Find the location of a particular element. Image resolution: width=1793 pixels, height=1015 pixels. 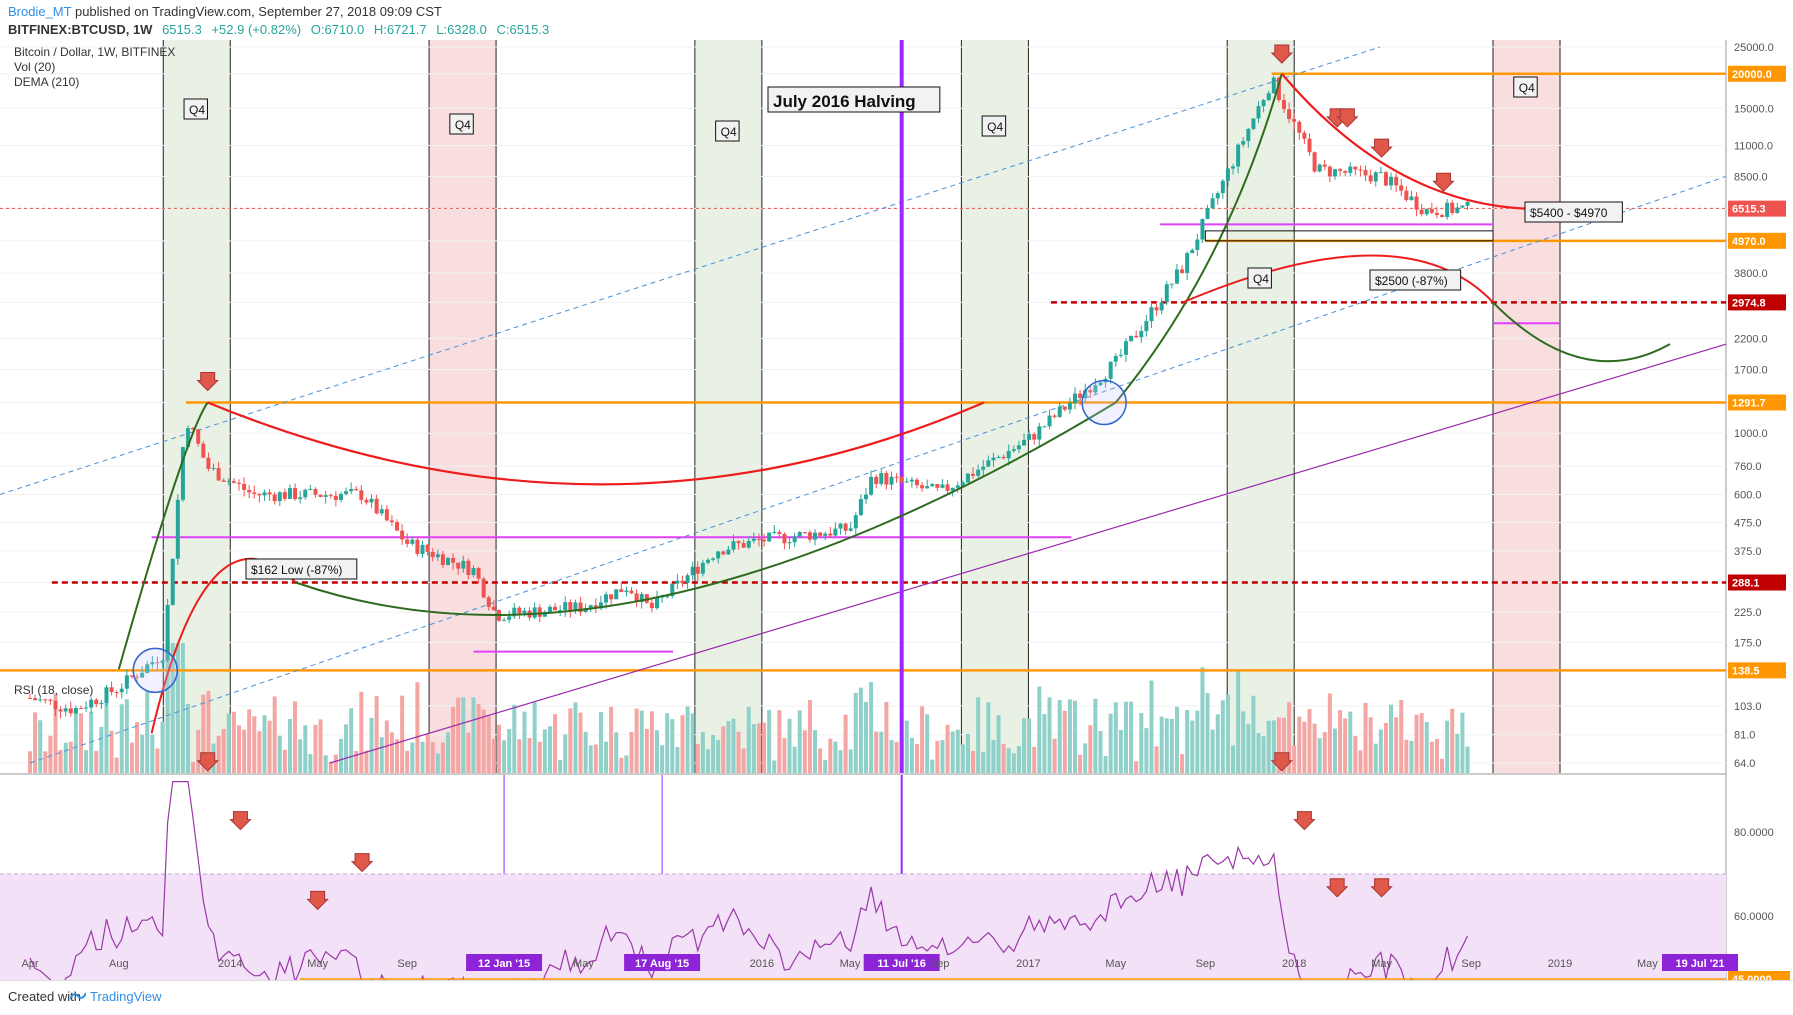

rsi-down-arrow-icon is located at coordinates (1304, 821).